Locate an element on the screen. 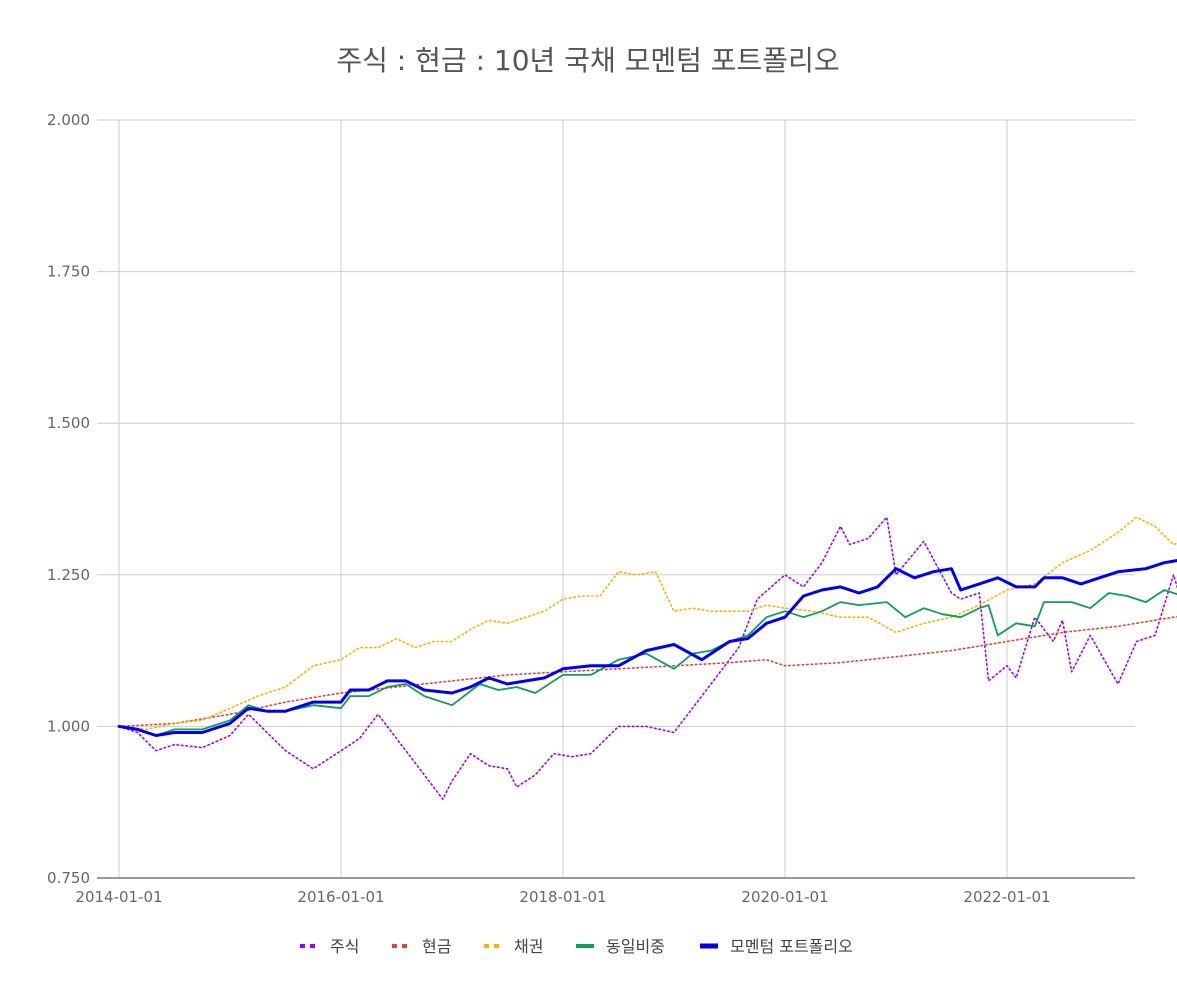  x-tick-label: 2020-01-01 is located at coordinates (784, 897).